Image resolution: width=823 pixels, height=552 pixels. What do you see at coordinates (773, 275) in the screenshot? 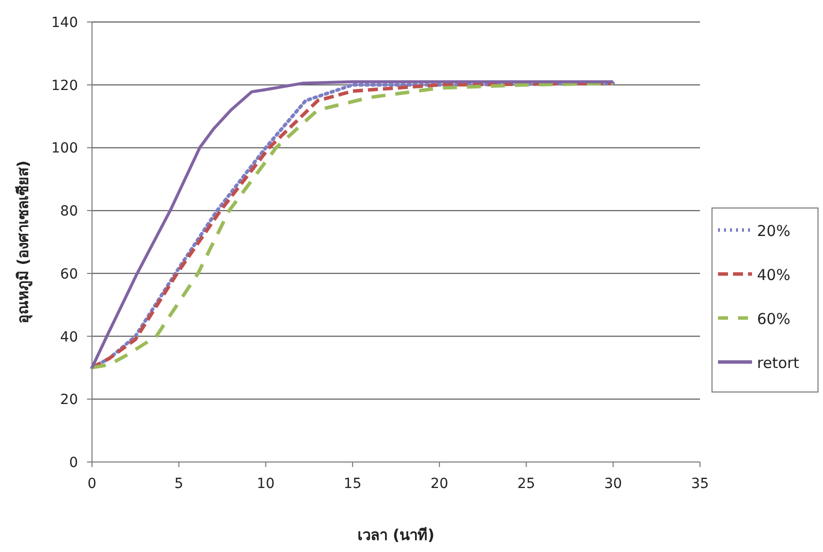
I see `legend-label: 40%` at bounding box center [773, 275].